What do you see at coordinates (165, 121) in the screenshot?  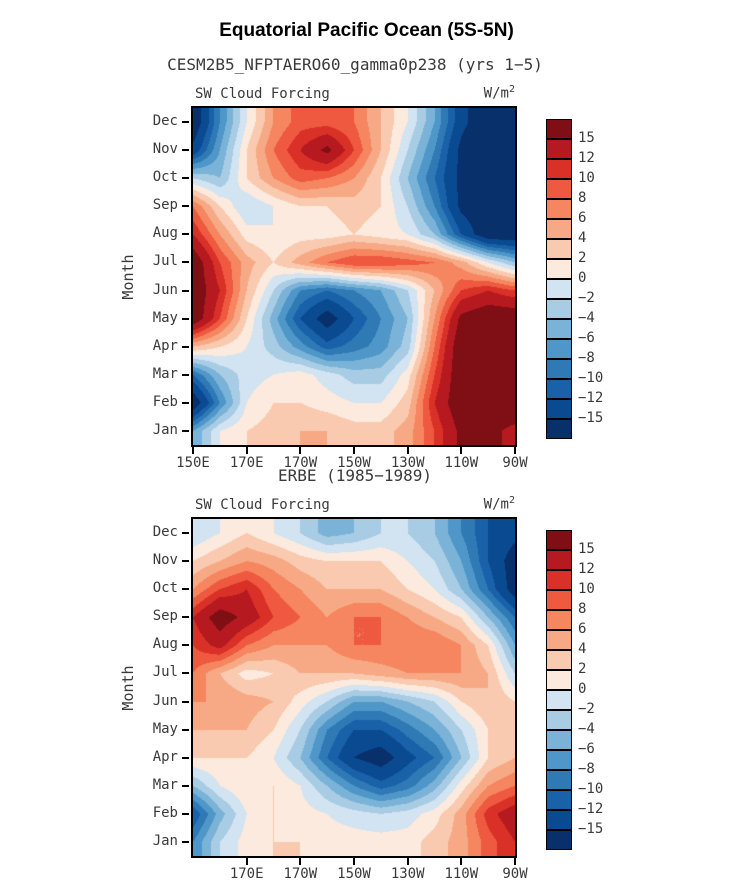 I see `y-tick-label: Dec` at bounding box center [165, 121].